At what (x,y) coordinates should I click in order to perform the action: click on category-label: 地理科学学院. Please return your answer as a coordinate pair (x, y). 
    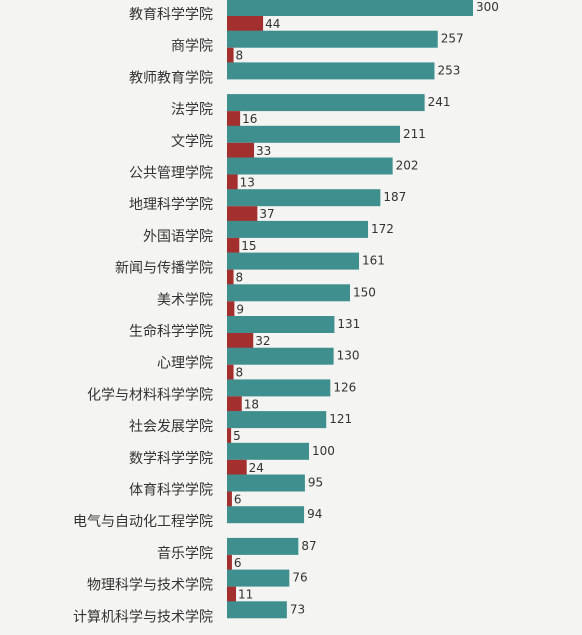
    Looking at the image, I should click on (171, 205).